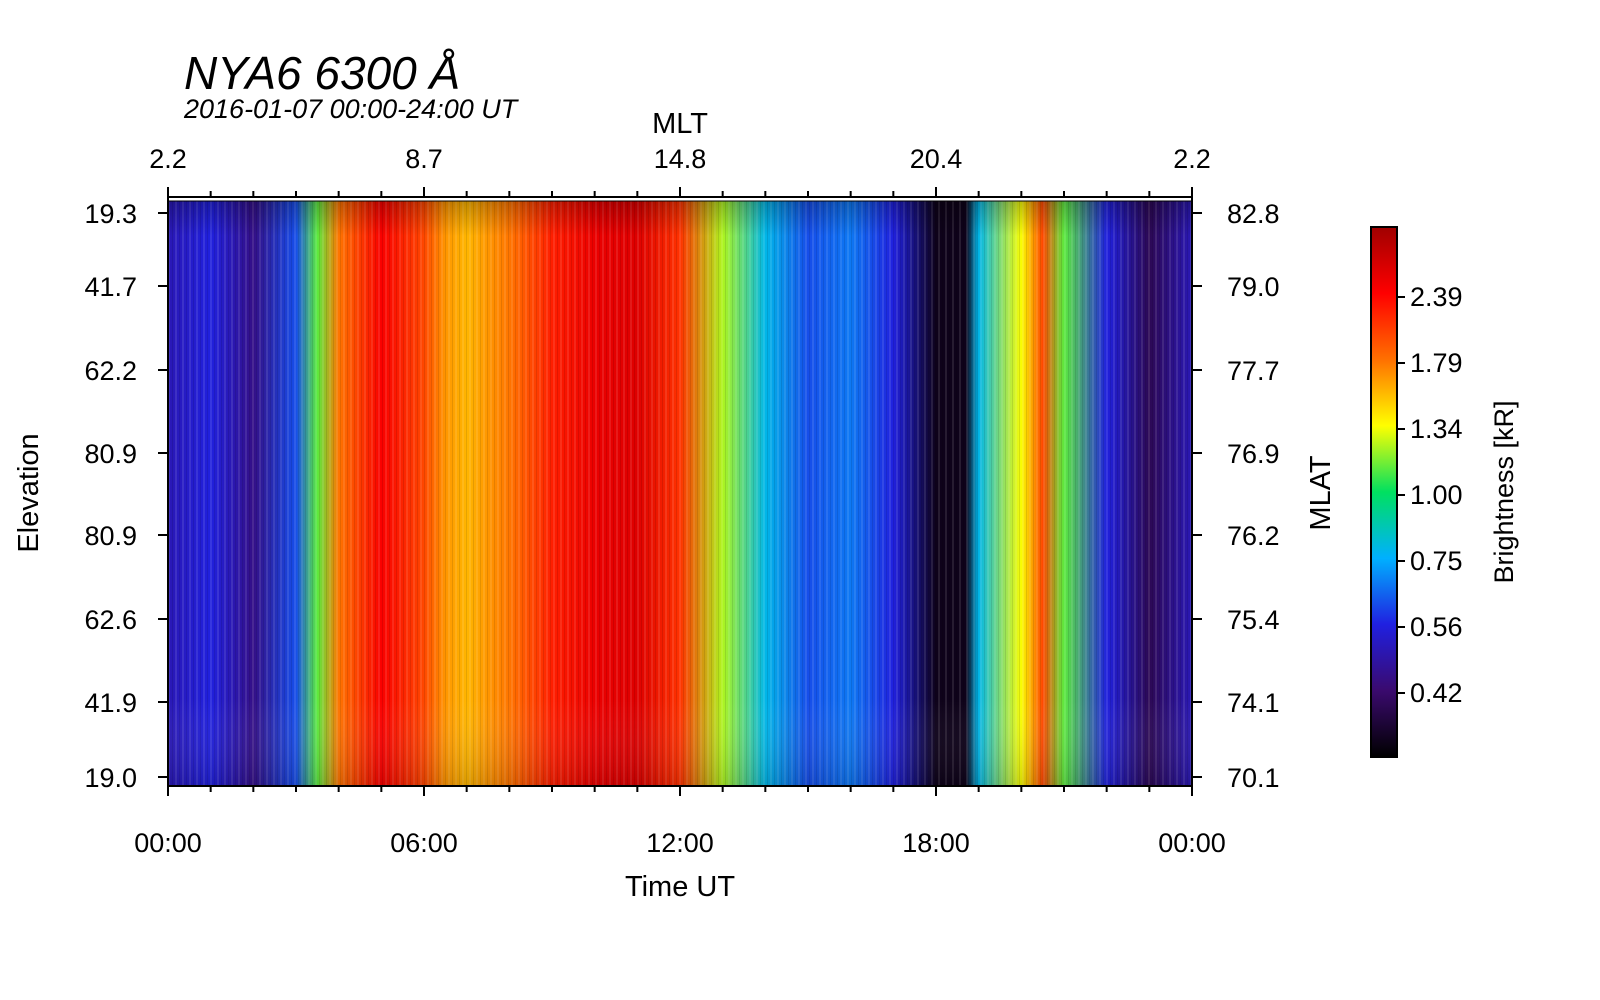  Describe the element at coordinates (1253, 778) in the screenshot. I see `y-right-tick-label: 70.1` at that location.